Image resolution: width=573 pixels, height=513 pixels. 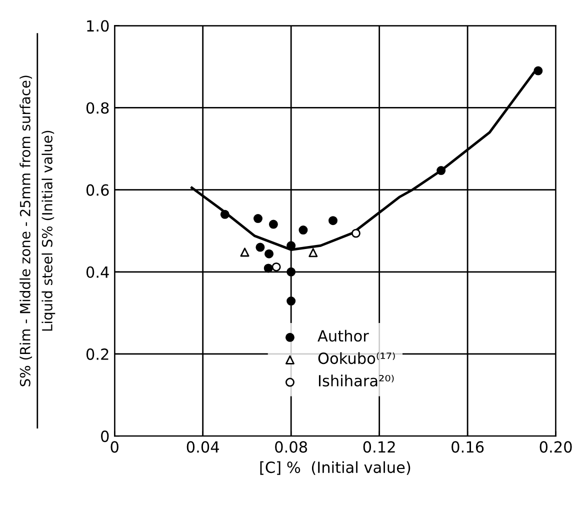 What do you see at coordinates (97, 272) in the screenshot?
I see `y-tick-label: 0.4` at bounding box center [97, 272].